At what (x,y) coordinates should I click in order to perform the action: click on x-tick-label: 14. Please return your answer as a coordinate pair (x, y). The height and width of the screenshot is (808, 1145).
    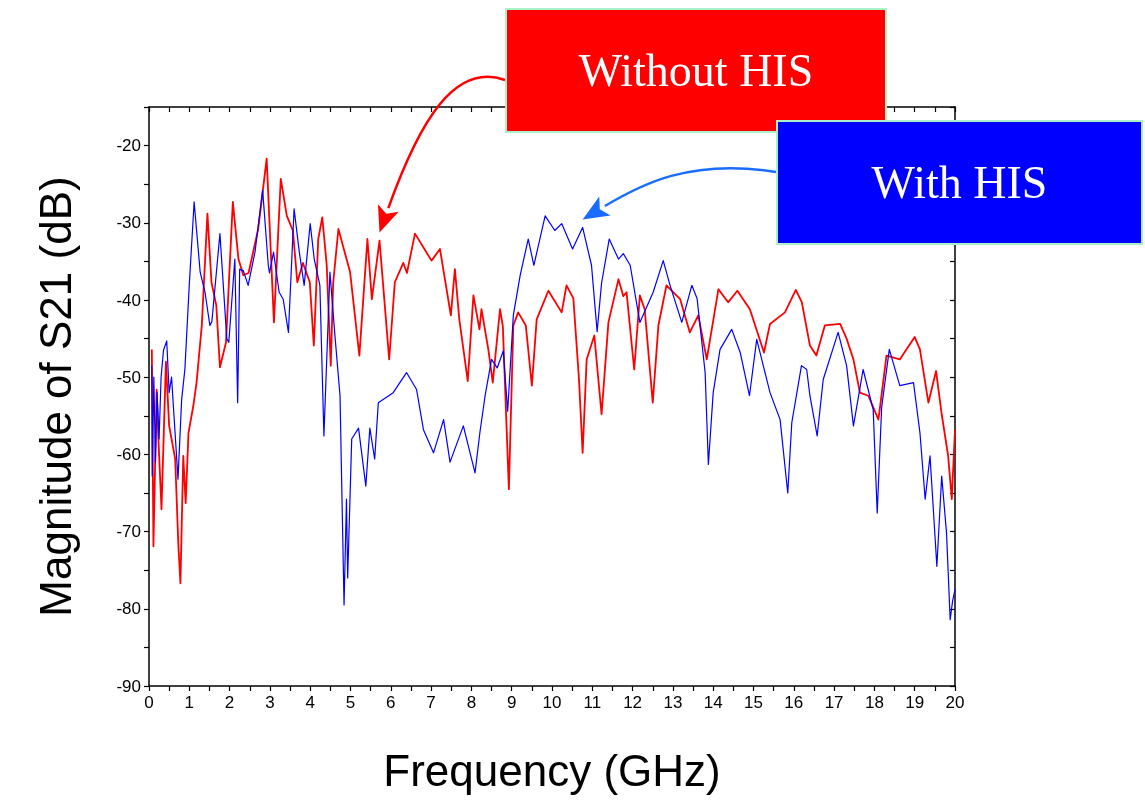
    Looking at the image, I should click on (713, 702).